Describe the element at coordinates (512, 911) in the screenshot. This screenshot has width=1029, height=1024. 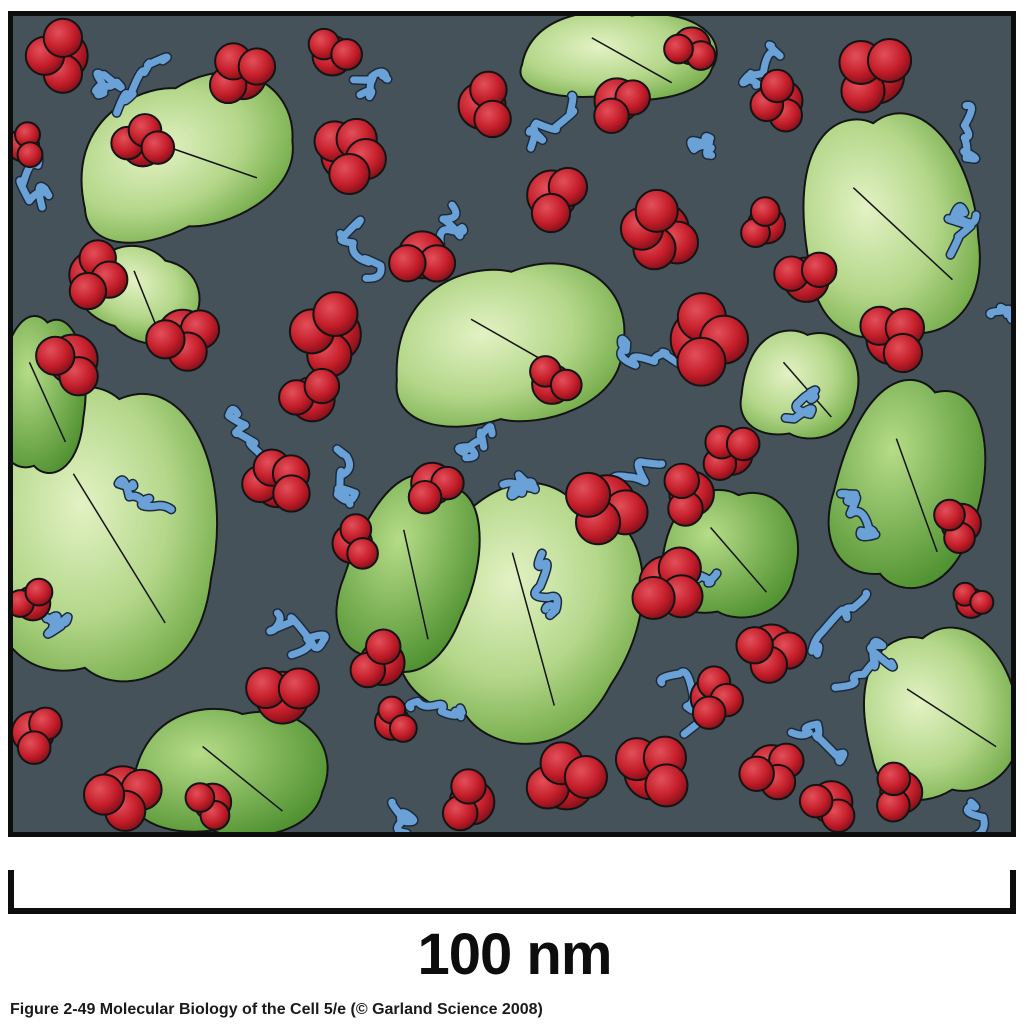
I see `scale-bar-line` at that location.